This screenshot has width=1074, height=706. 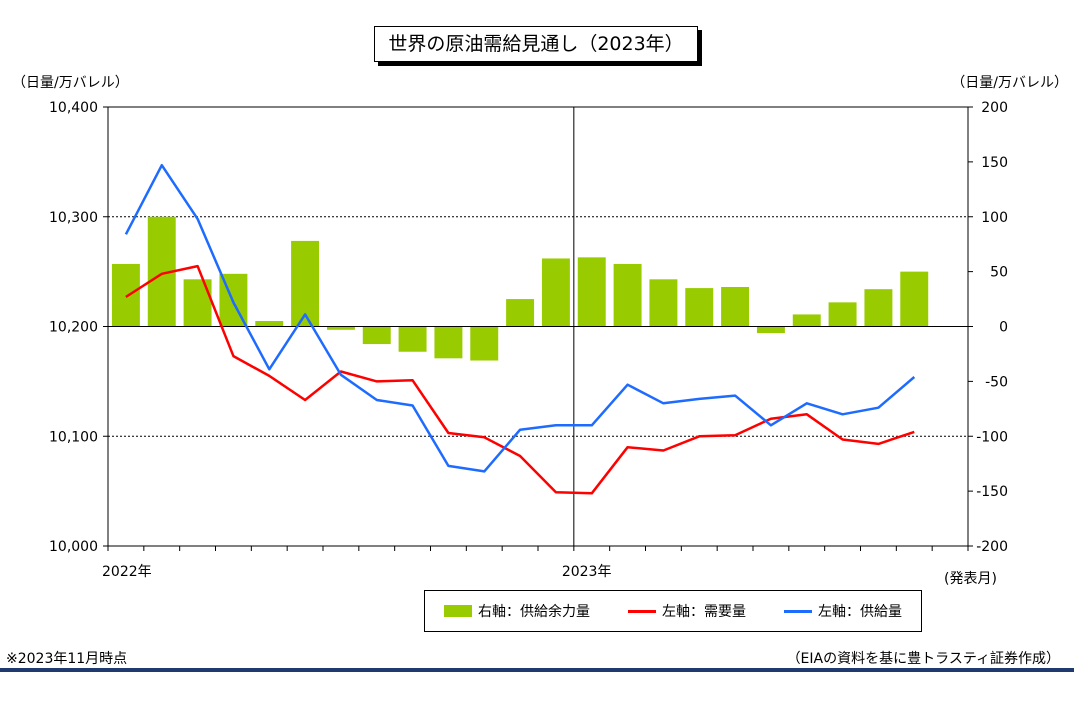 I want to click on right-tick-label: -150, so click(x=992, y=492).